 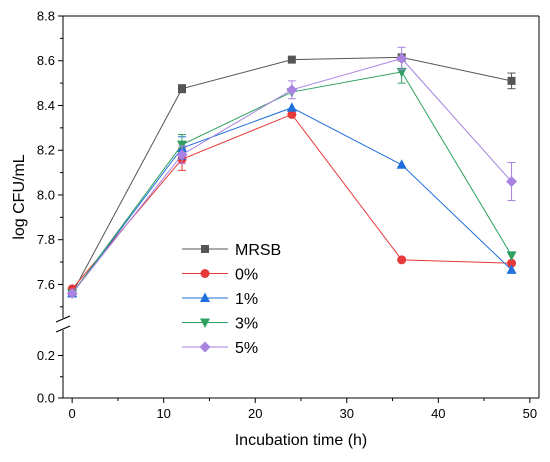 What do you see at coordinates (46, 105) in the screenshot?
I see `y-tick-label: 8.4` at bounding box center [46, 105].